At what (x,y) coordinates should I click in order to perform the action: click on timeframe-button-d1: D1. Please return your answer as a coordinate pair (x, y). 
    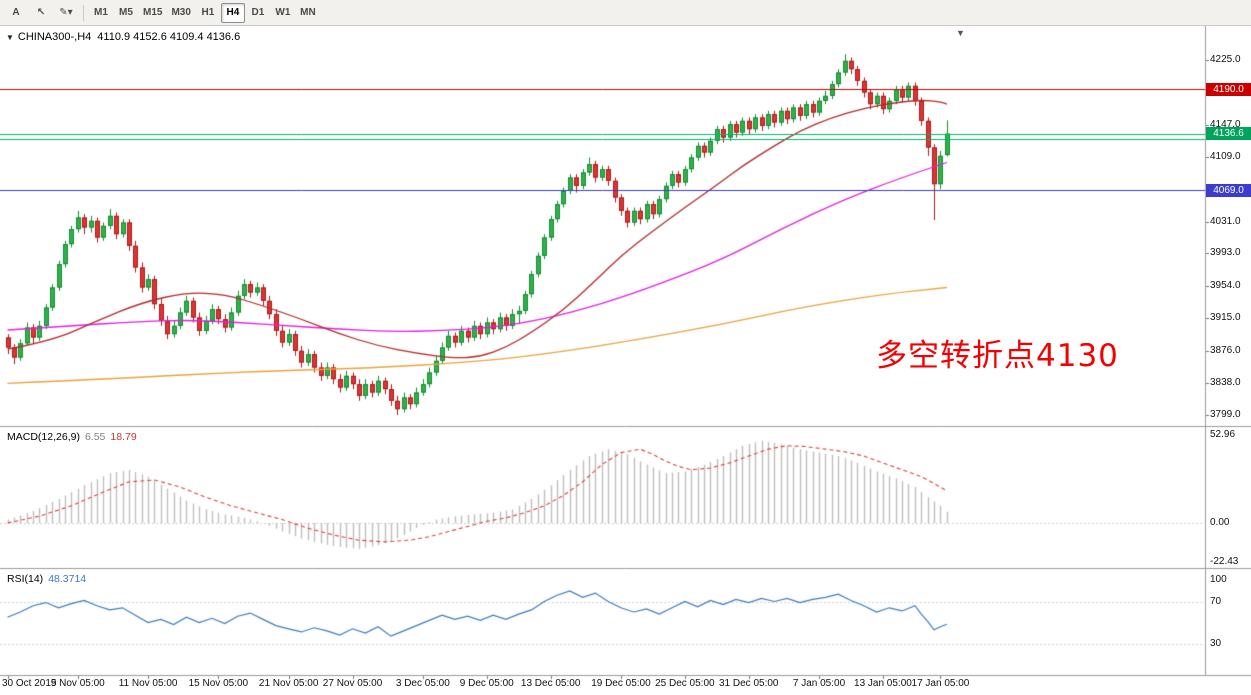
    Looking at the image, I should click on (258, 12).